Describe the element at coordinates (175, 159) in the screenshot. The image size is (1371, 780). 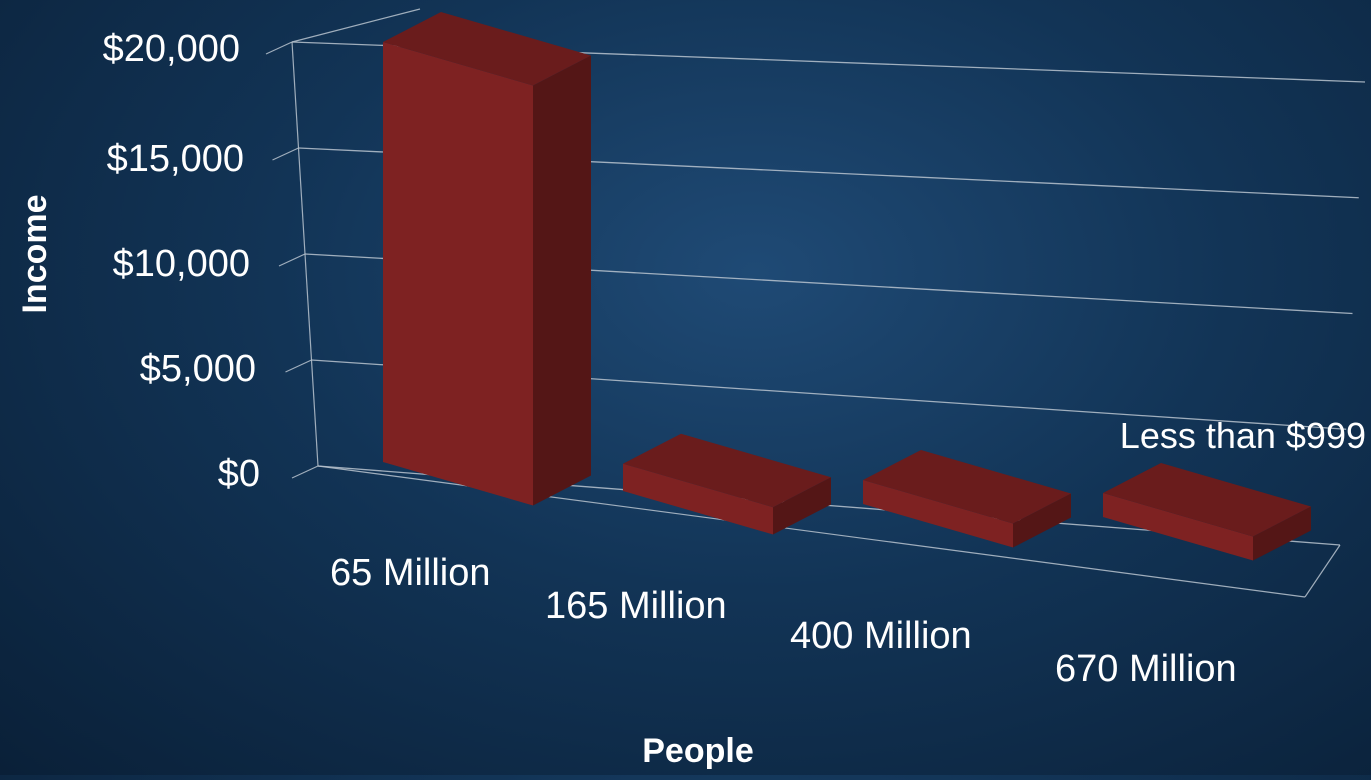
I see `y-tick-label-3: $15,000` at that location.